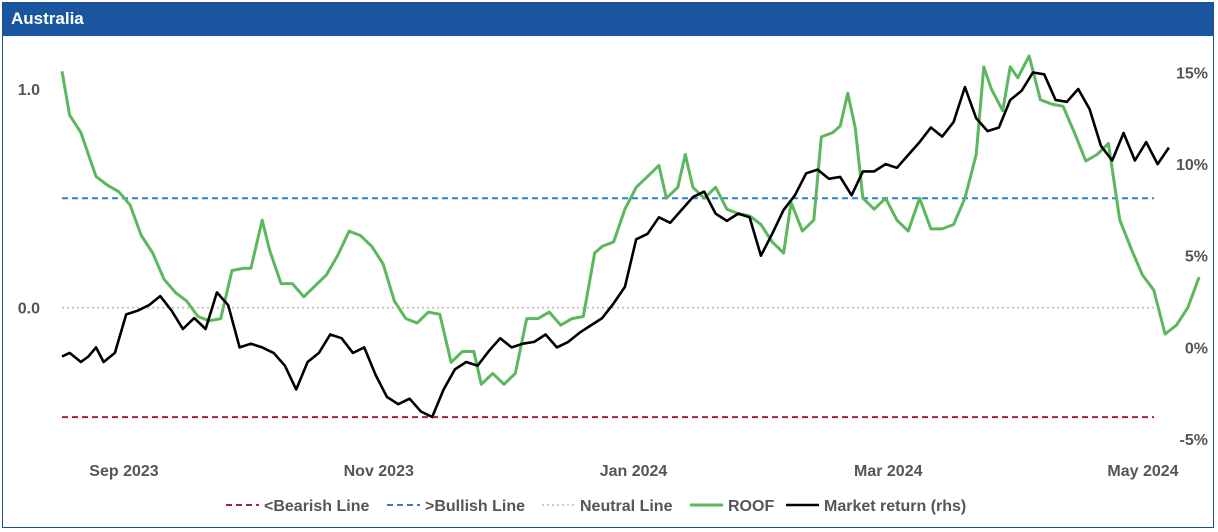 Image resolution: width=1218 pixels, height=532 pixels. What do you see at coordinates (29, 309) in the screenshot?
I see `y-left-tick-label: 0.0` at bounding box center [29, 309].